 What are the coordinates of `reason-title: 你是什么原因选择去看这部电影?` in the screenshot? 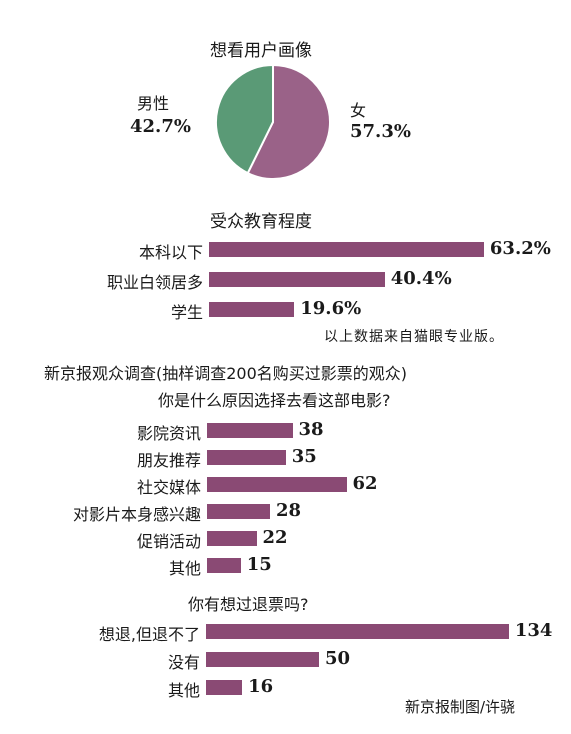 It's located at (274, 400).